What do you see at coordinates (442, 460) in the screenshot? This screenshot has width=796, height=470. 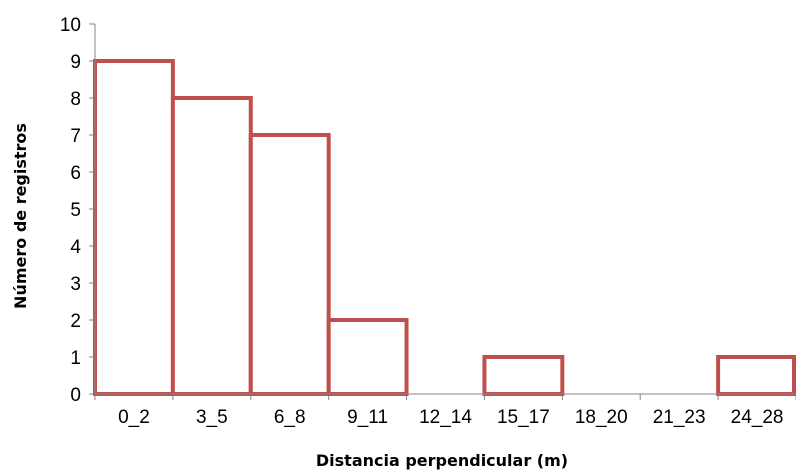 I see `x-axis-title: Distancia perpendicular (m)` at bounding box center [442, 460].